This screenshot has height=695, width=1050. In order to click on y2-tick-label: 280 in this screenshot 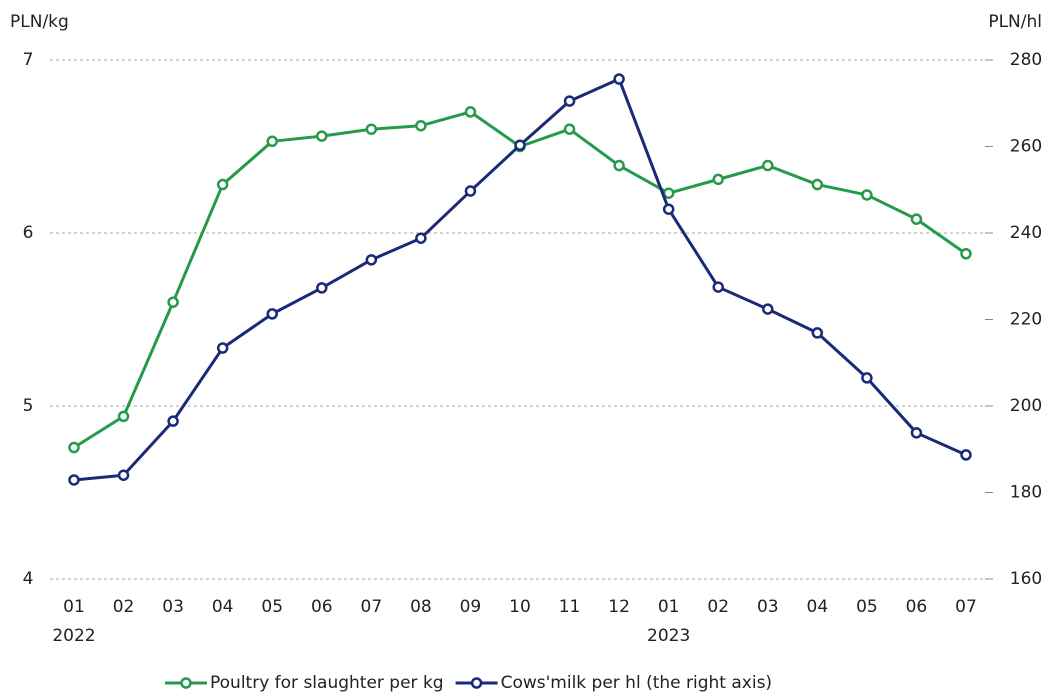, I will do `click(1026, 60)`.